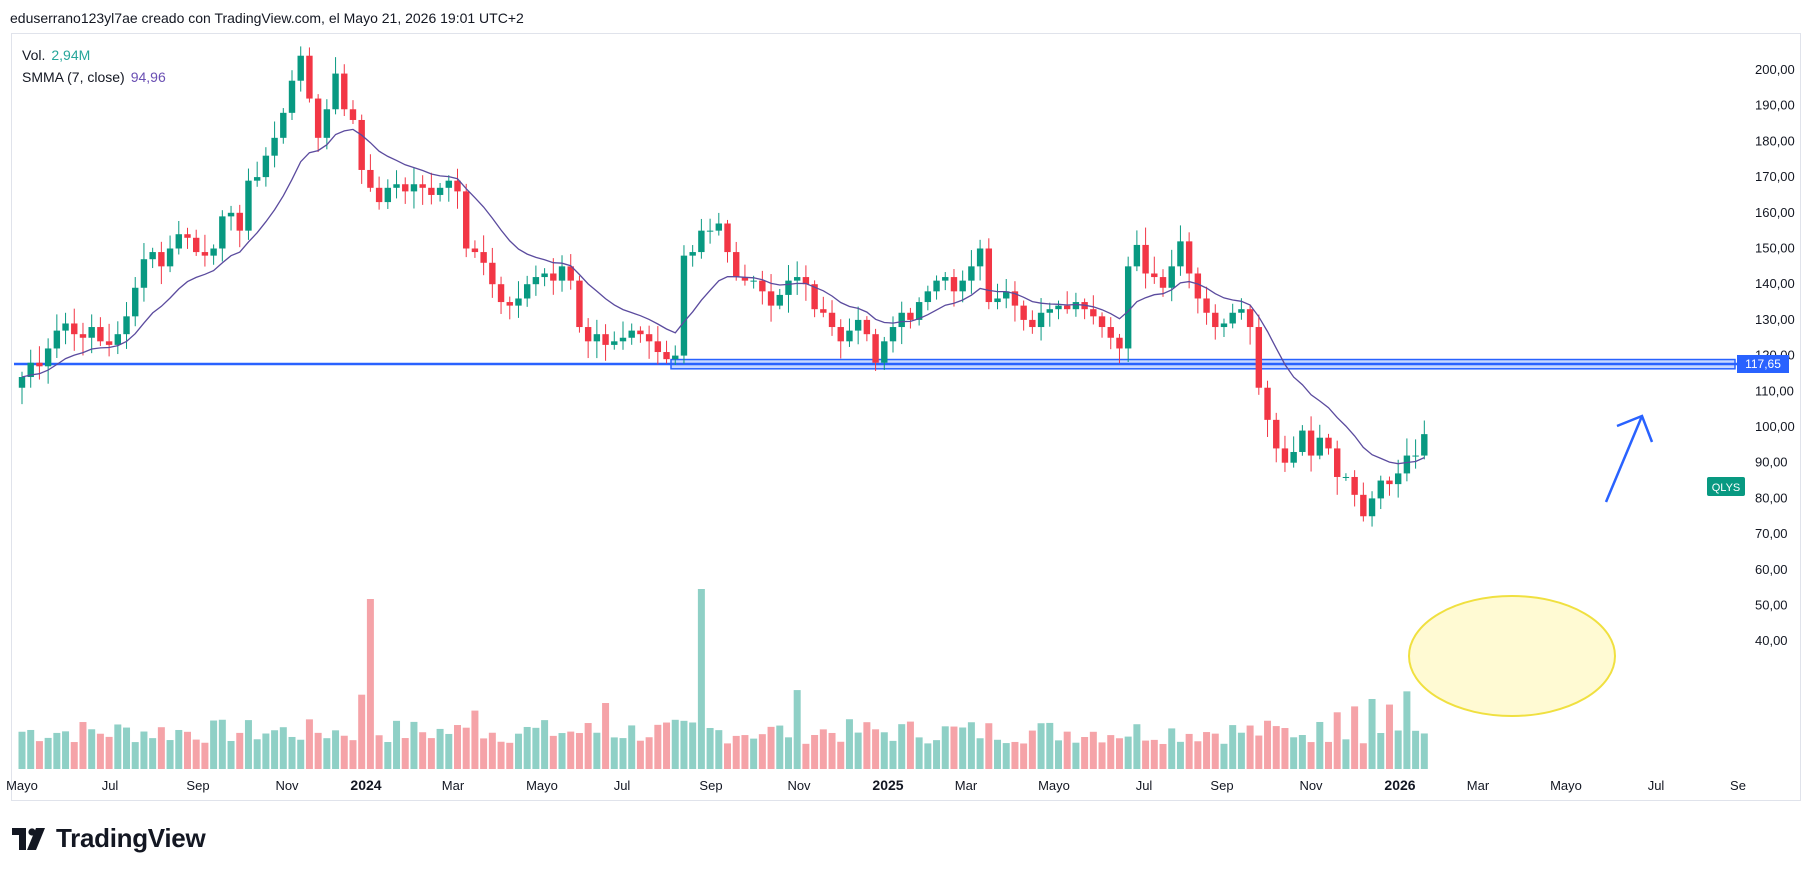  I want to click on time-axis-tick: Nov, so click(287, 785).